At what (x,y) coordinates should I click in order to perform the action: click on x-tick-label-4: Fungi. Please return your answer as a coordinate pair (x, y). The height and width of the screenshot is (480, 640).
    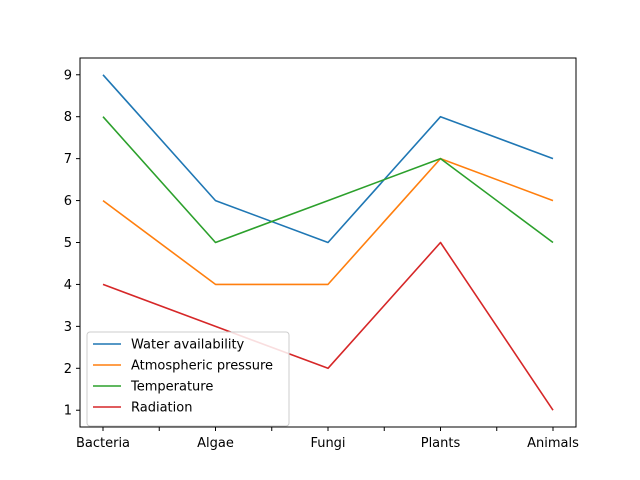
    Looking at the image, I should click on (327, 443).